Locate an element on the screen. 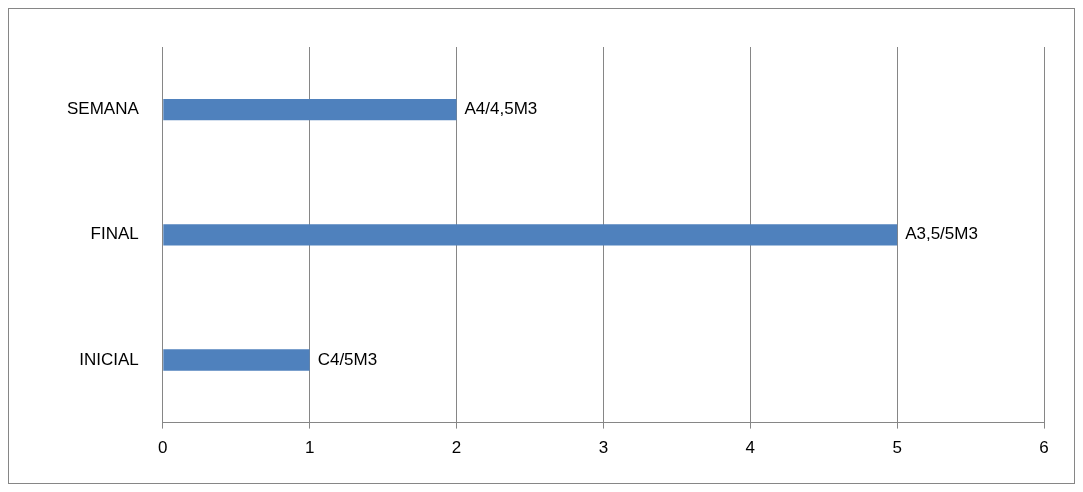 Image resolution: width=1083 pixels, height=492 pixels. x-tick-label: 0 is located at coordinates (163, 448).